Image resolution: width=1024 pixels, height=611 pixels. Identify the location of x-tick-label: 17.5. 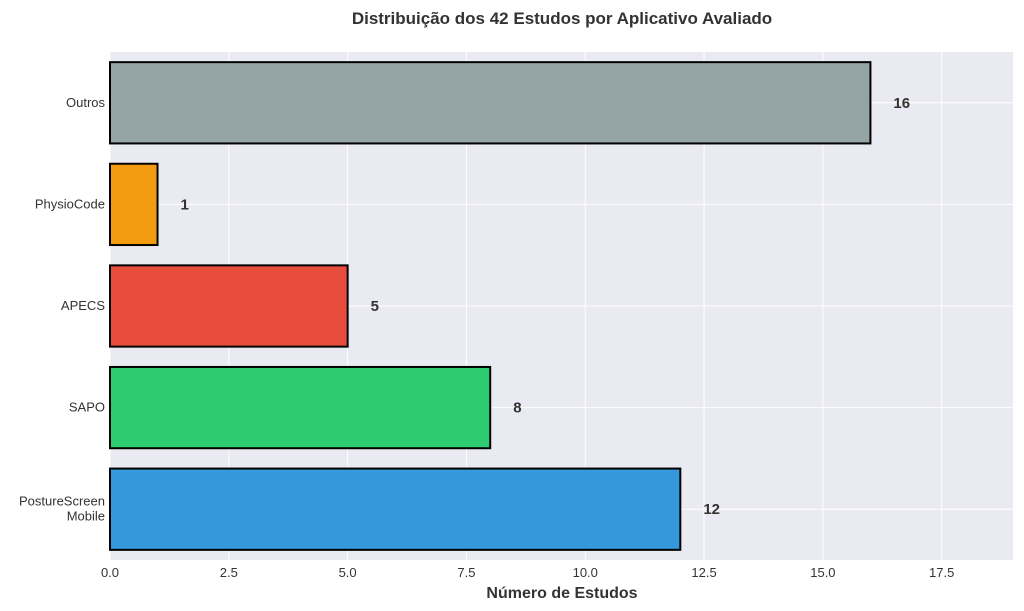
(941, 572).